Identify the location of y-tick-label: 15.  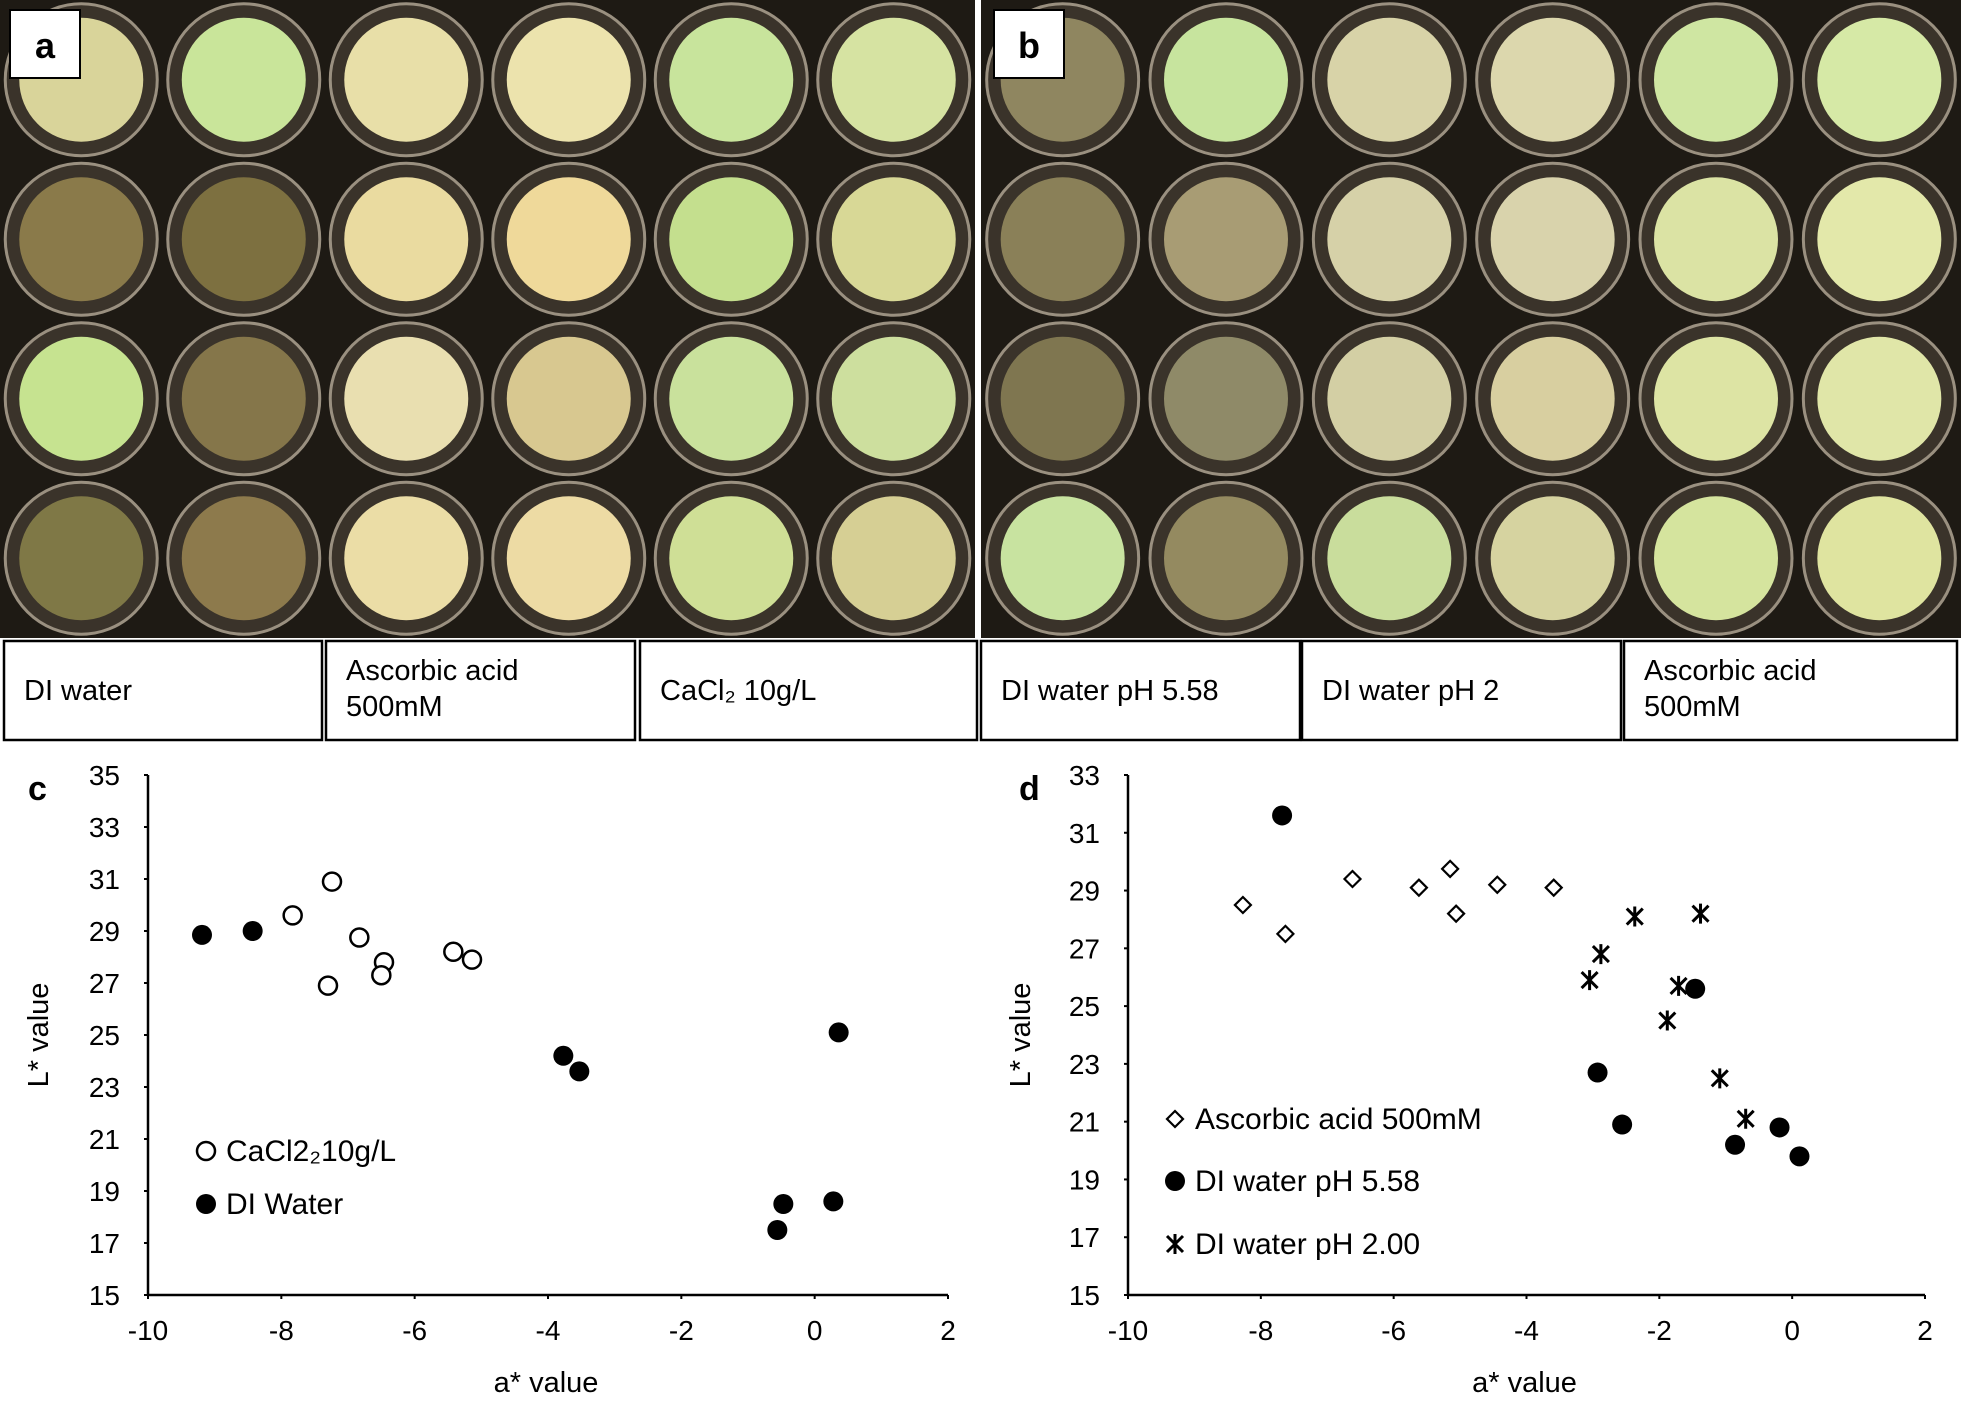
(1084, 1295).